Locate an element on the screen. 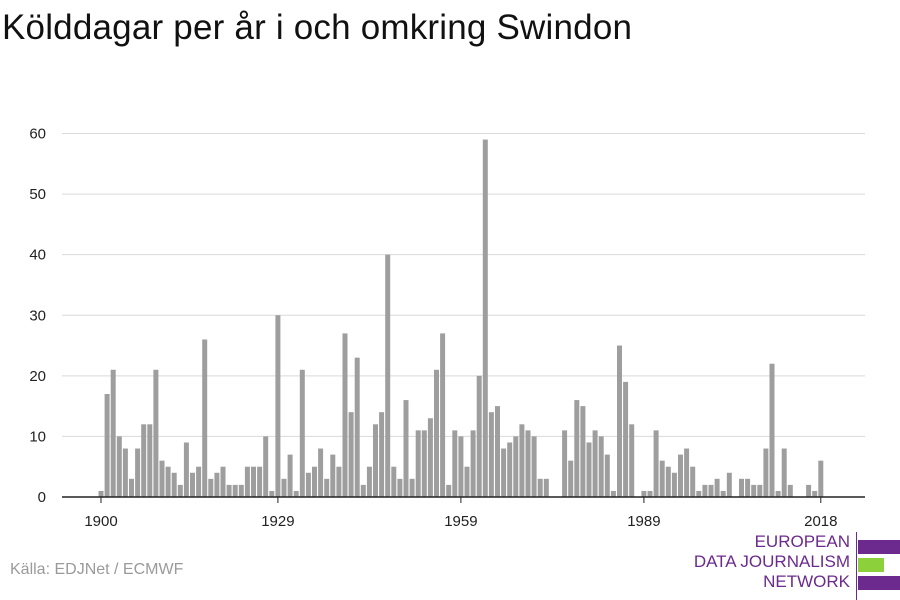 The width and height of the screenshot is (900, 600). x-tick-label: 2018 is located at coordinates (820, 521).